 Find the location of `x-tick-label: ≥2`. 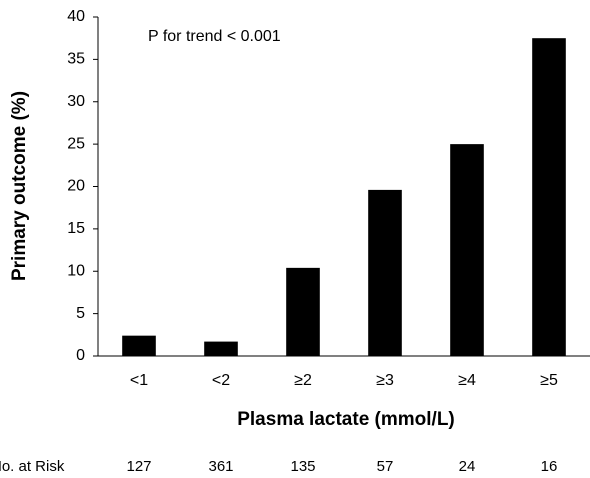

x-tick-label: ≥2 is located at coordinates (303, 380).